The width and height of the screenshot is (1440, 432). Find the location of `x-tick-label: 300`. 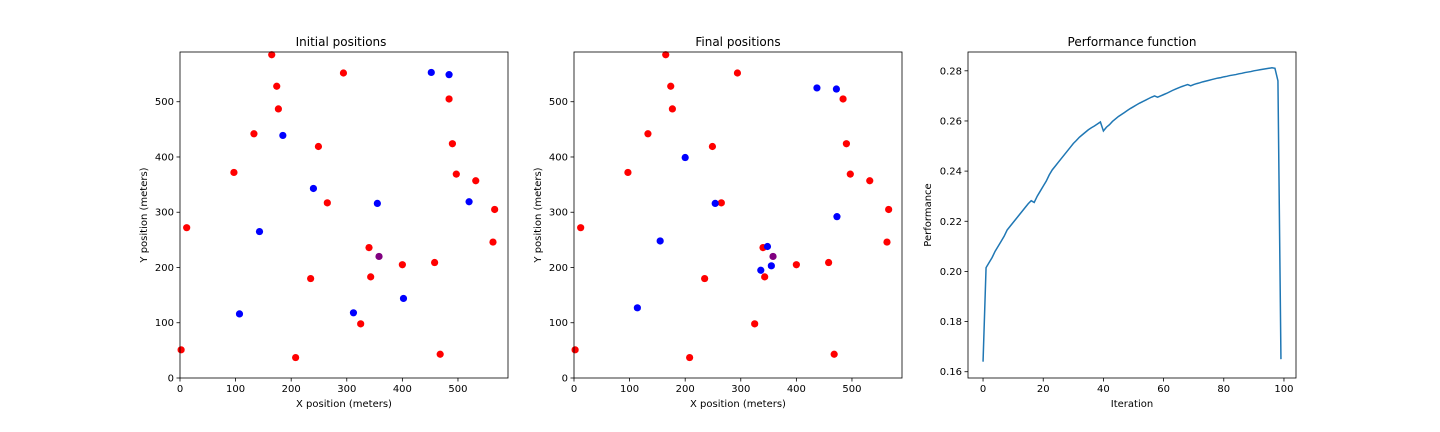

x-tick-label: 300 is located at coordinates (346, 389).